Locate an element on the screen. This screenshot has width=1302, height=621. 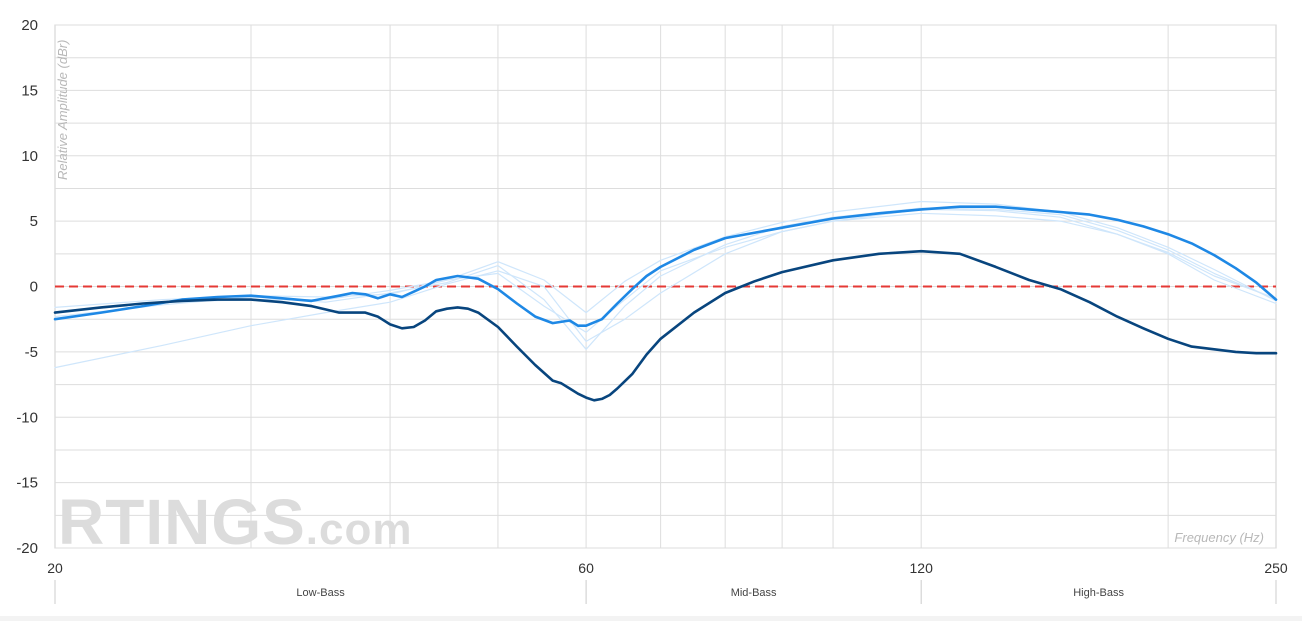
y-tick-label: 0 is located at coordinates (34, 287).